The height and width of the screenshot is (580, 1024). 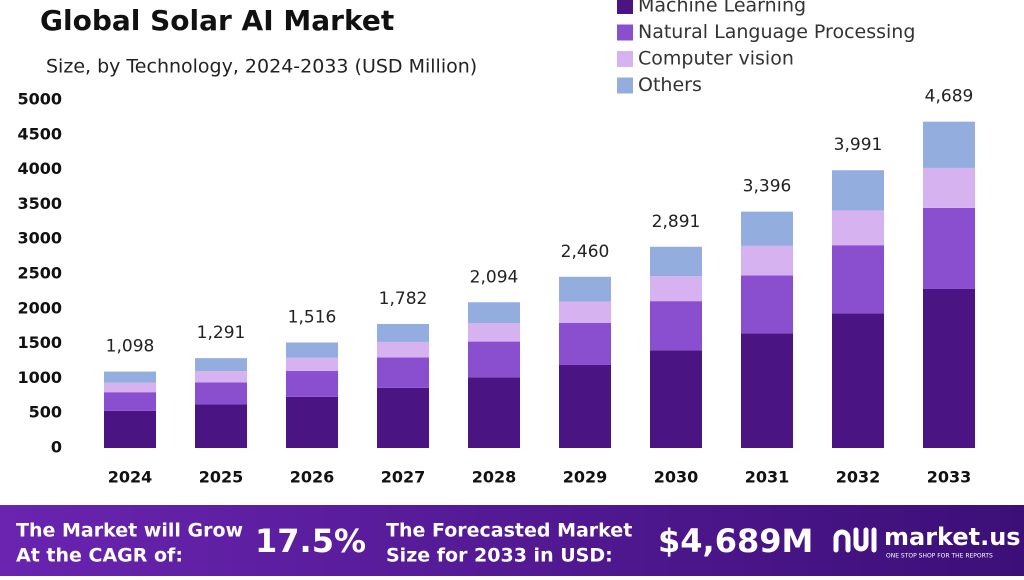 What do you see at coordinates (676, 222) in the screenshot?
I see `total-label: 2,891` at bounding box center [676, 222].